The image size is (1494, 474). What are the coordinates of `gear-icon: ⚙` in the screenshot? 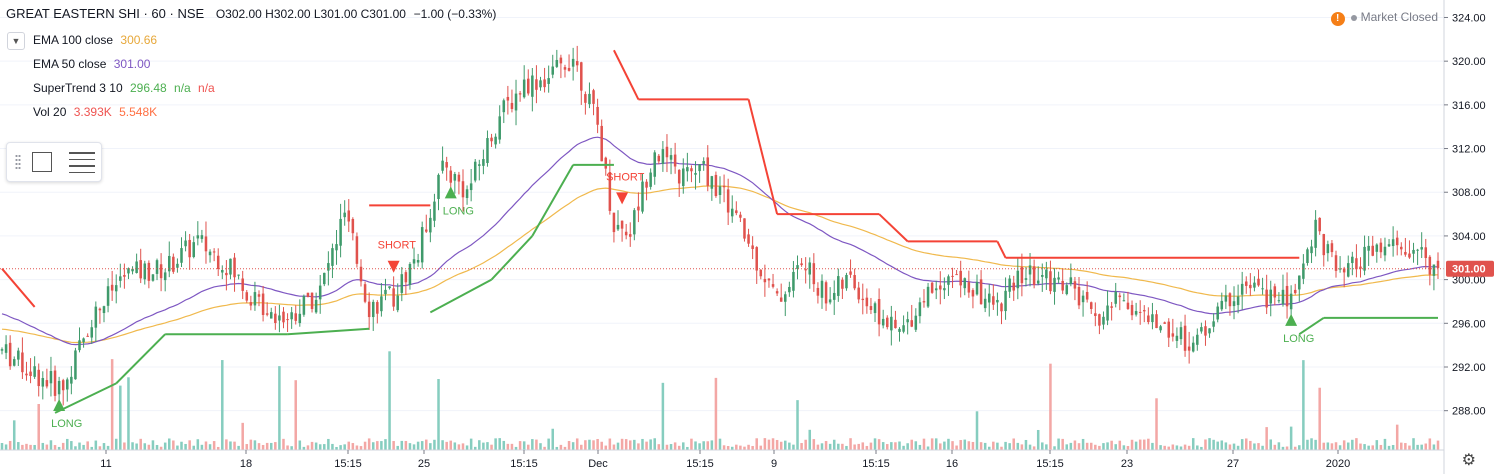 It's located at (1468, 460).